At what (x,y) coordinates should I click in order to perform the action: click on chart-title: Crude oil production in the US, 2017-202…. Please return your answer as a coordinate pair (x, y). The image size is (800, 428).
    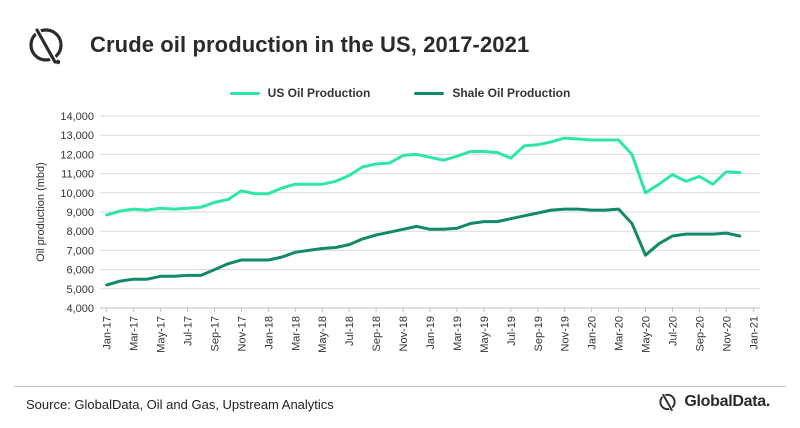
    Looking at the image, I should click on (310, 44).